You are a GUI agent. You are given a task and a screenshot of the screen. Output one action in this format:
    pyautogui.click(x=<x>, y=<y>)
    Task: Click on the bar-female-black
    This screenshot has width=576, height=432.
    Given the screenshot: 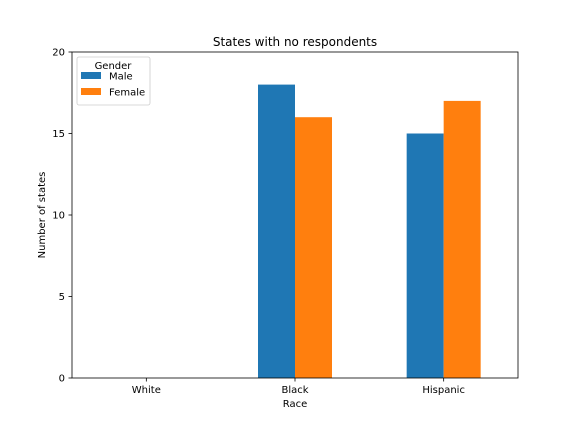 What is the action you would take?
    pyautogui.click(x=313, y=247)
    